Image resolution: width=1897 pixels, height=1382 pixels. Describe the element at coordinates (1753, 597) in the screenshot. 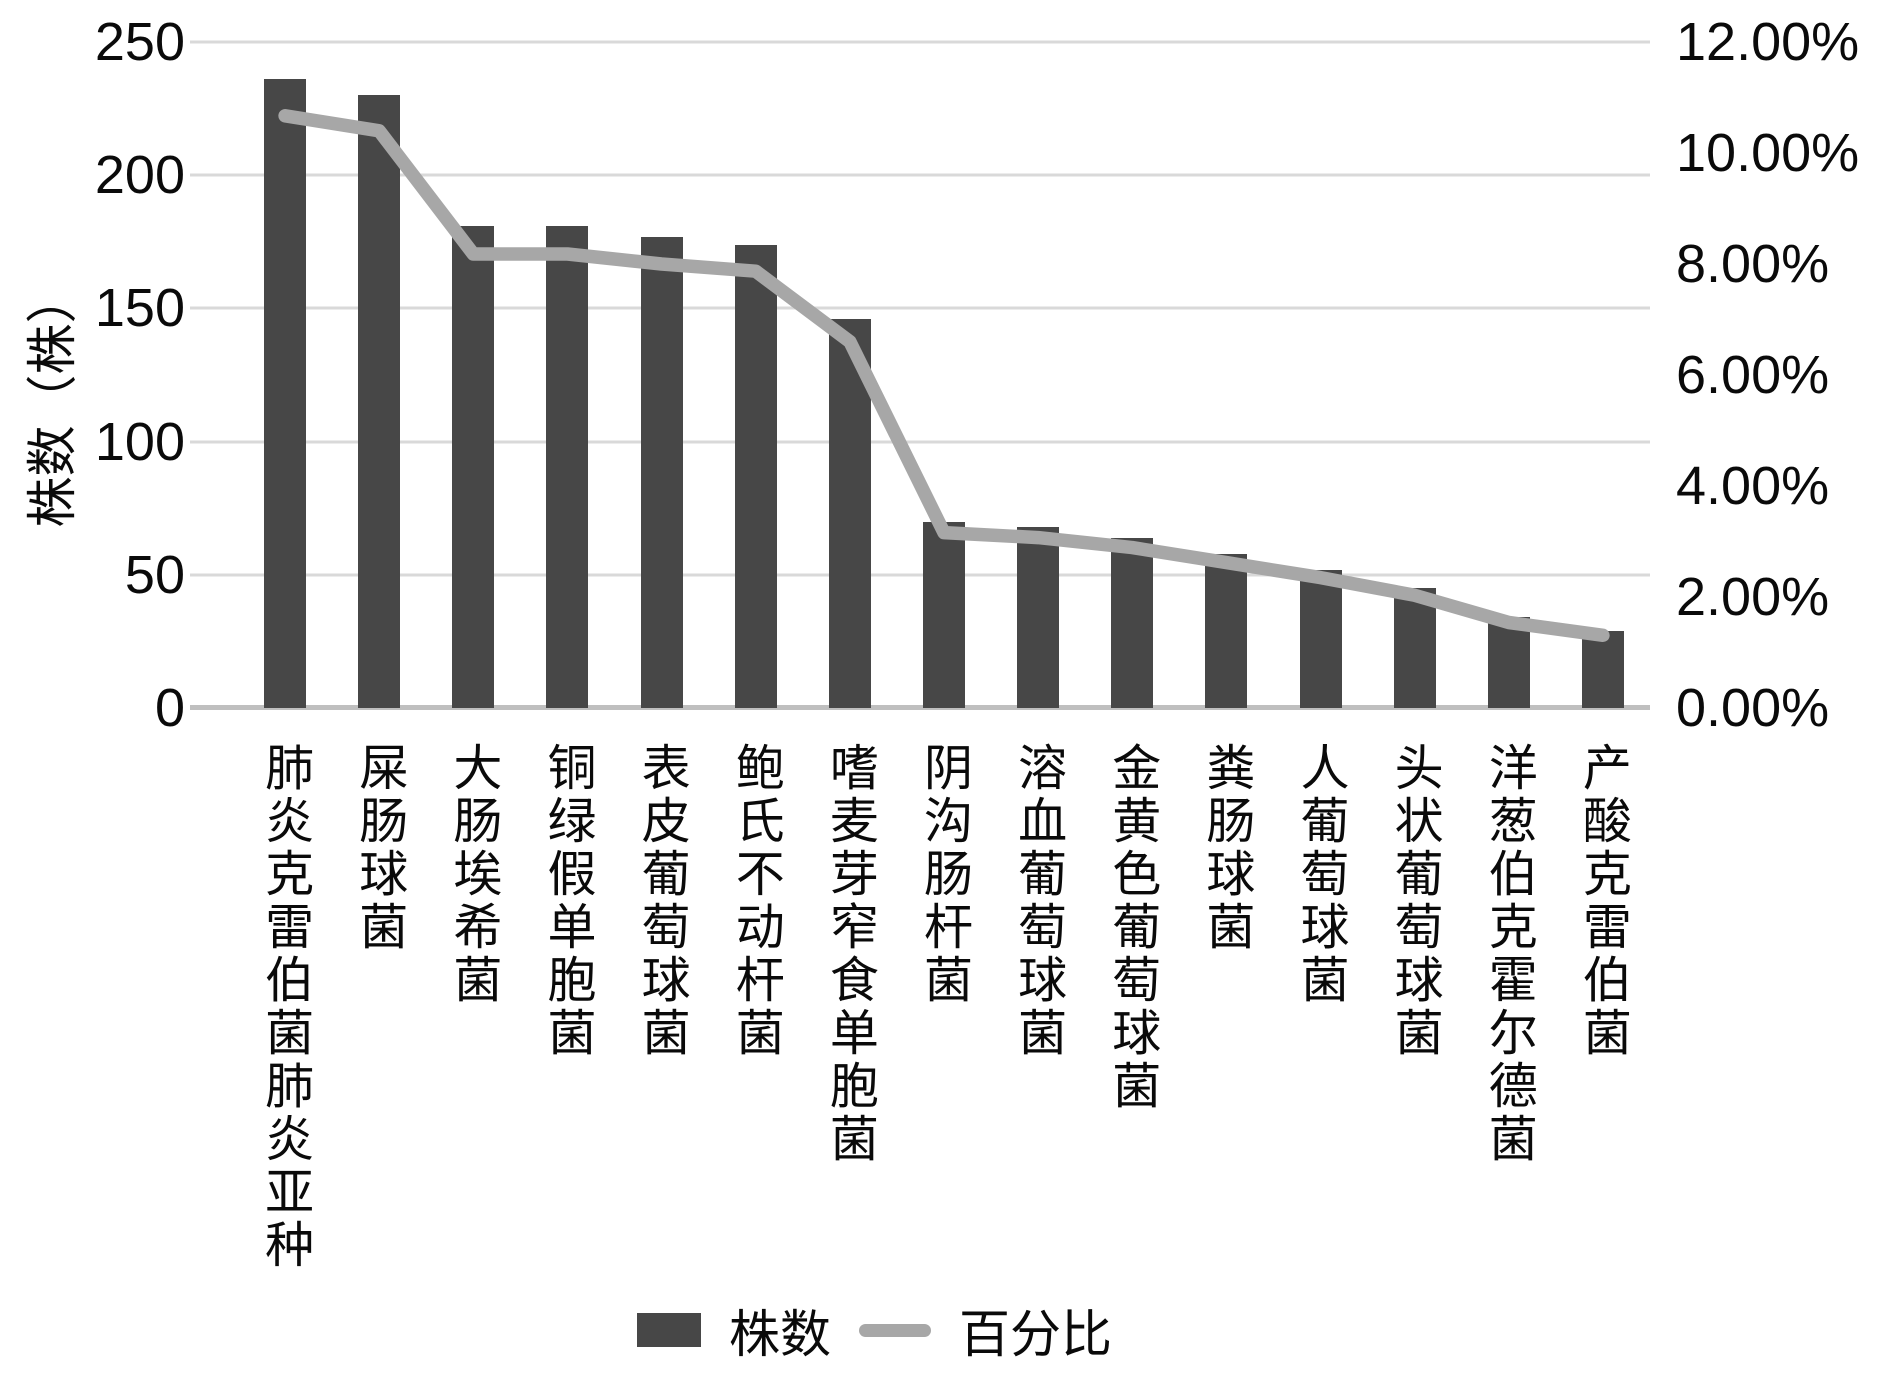

I see `right-axis-tick-label: 2.00%` at that location.